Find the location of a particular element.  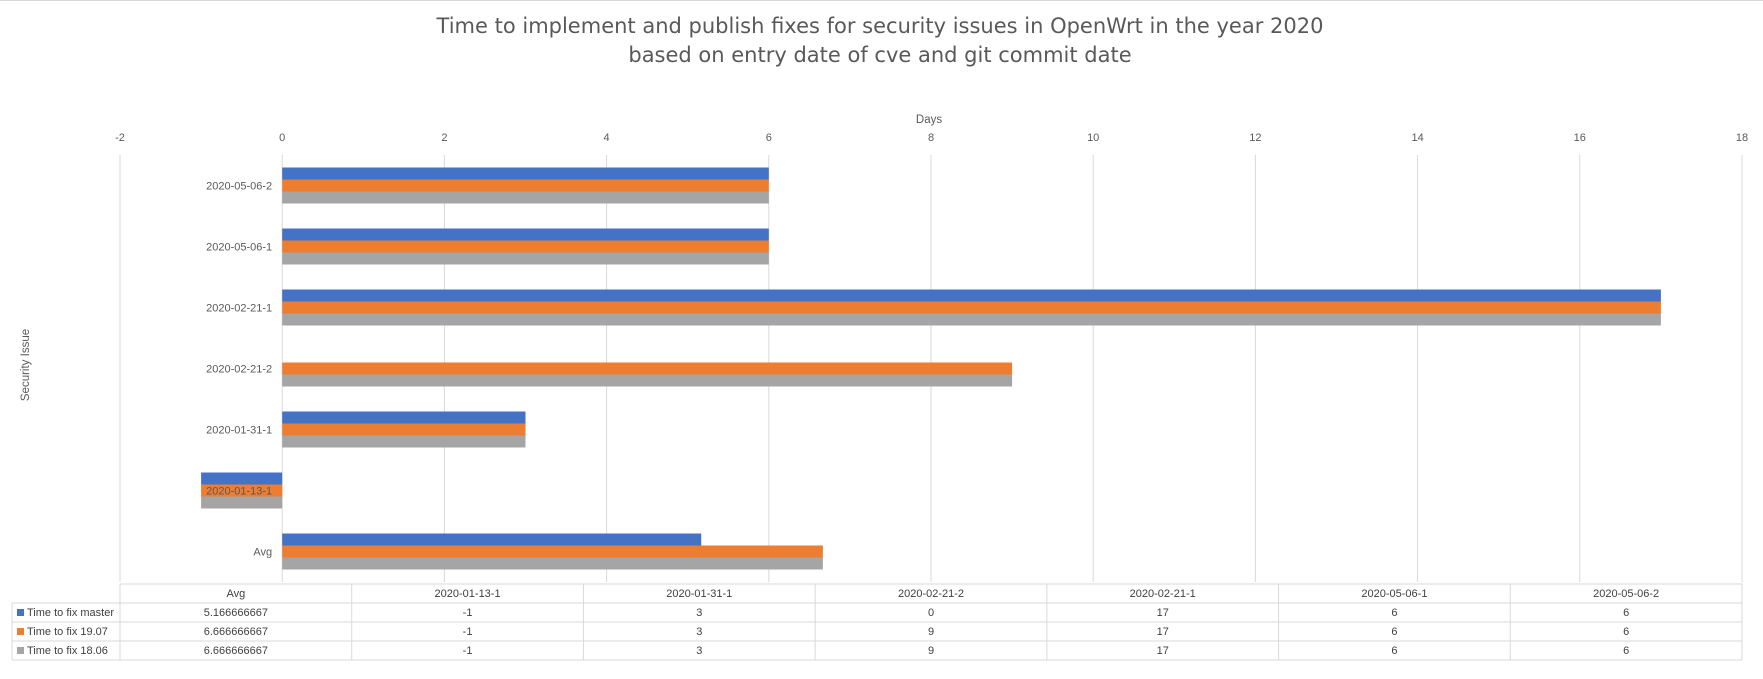

category-label: 2020-02-21-2 is located at coordinates (239, 370).